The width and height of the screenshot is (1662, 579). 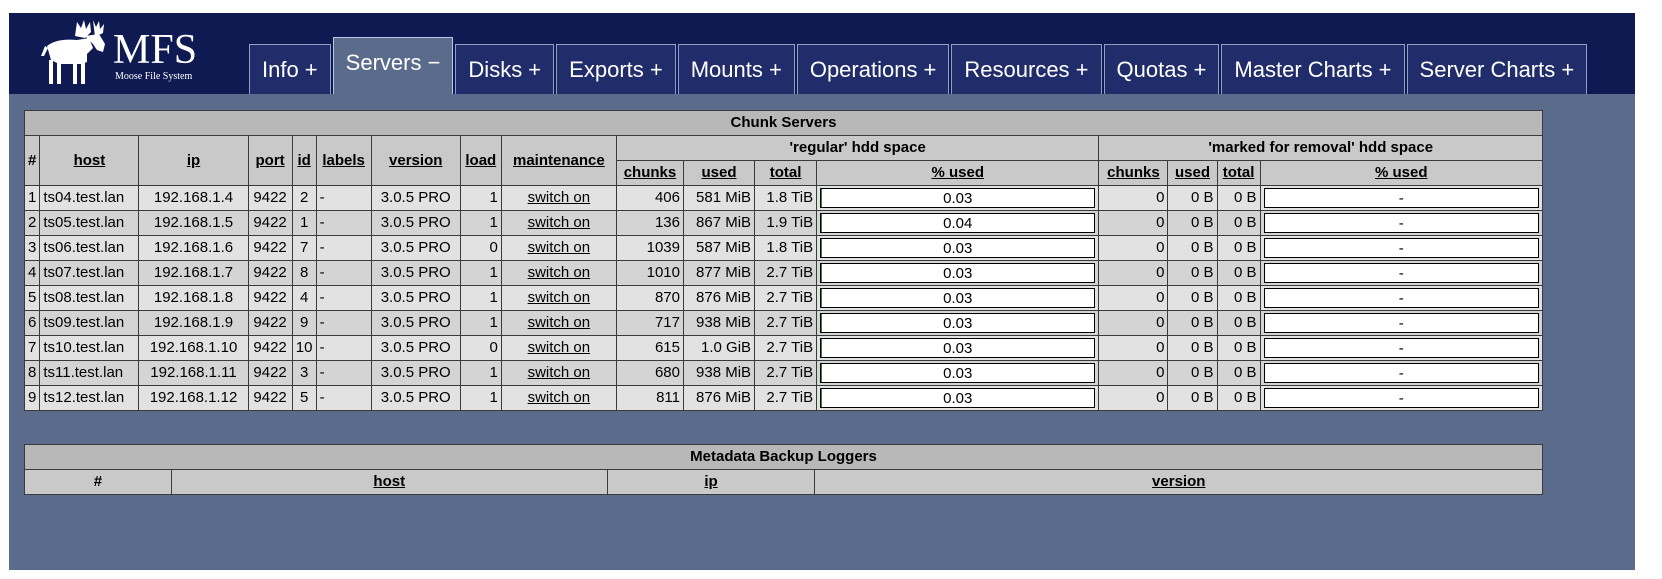 What do you see at coordinates (119, 52) in the screenshot?
I see `moose-icon: MFS Moose File System` at bounding box center [119, 52].